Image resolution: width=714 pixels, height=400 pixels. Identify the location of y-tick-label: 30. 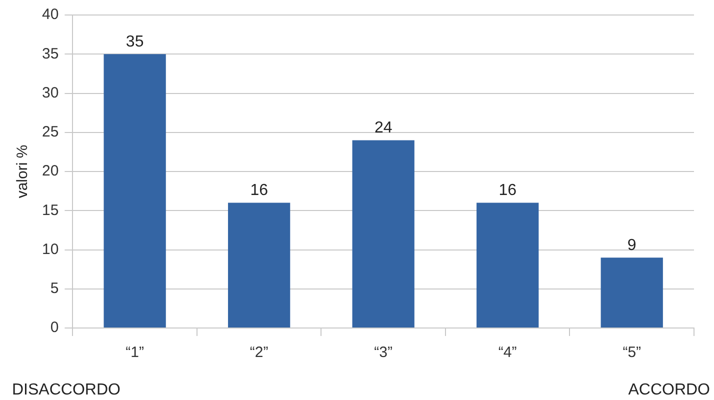
(50, 93).